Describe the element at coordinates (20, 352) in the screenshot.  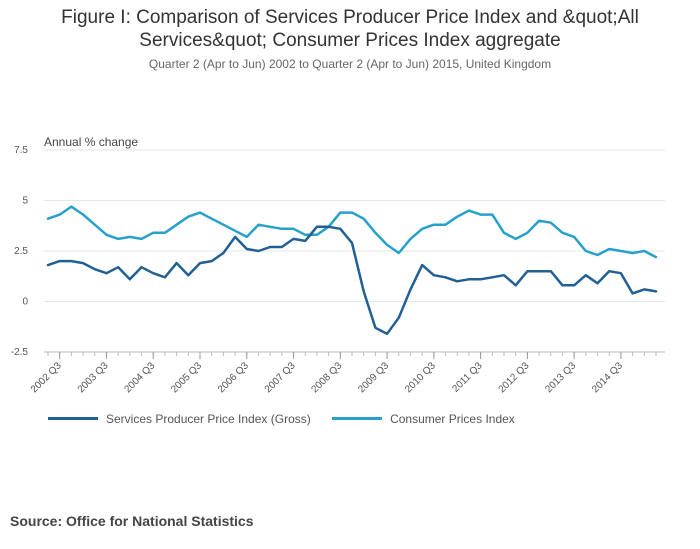
I see `y-tick-label: -2.5` at that location.